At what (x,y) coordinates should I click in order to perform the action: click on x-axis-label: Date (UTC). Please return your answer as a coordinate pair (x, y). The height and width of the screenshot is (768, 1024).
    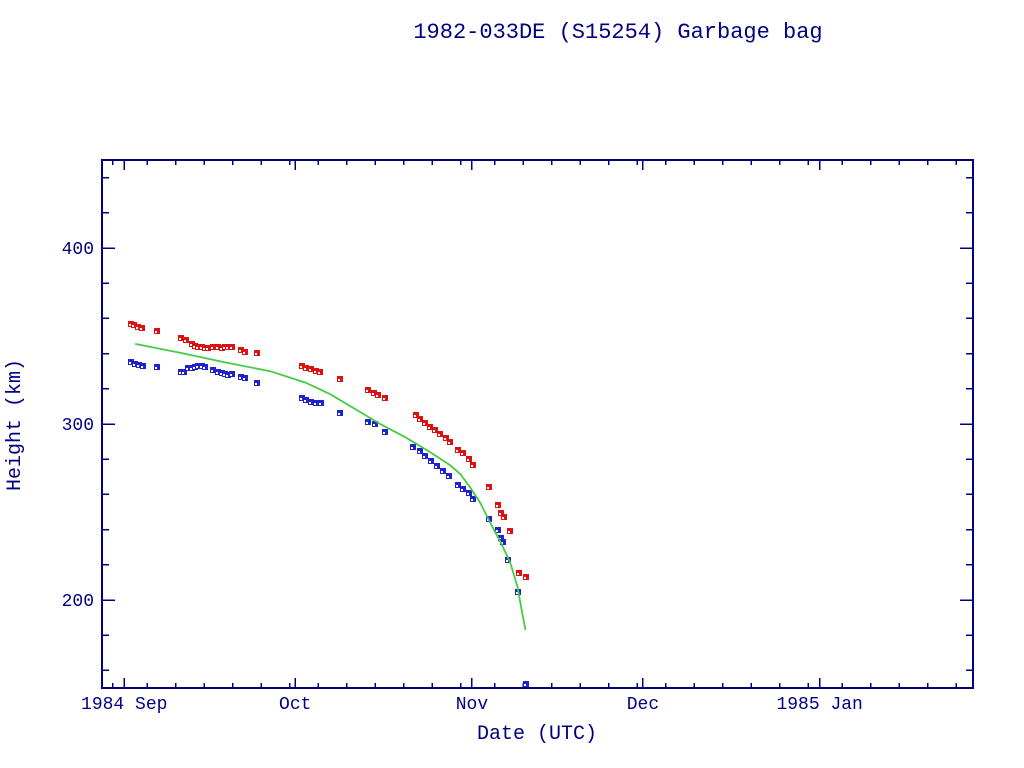
    Looking at the image, I should click on (537, 734).